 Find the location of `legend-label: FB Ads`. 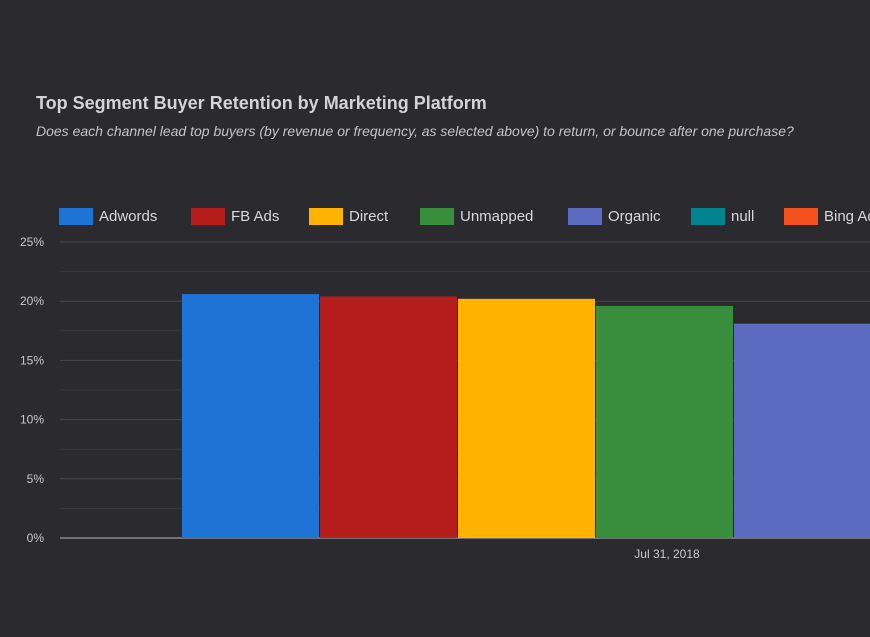

legend-label: FB Ads is located at coordinates (255, 216).